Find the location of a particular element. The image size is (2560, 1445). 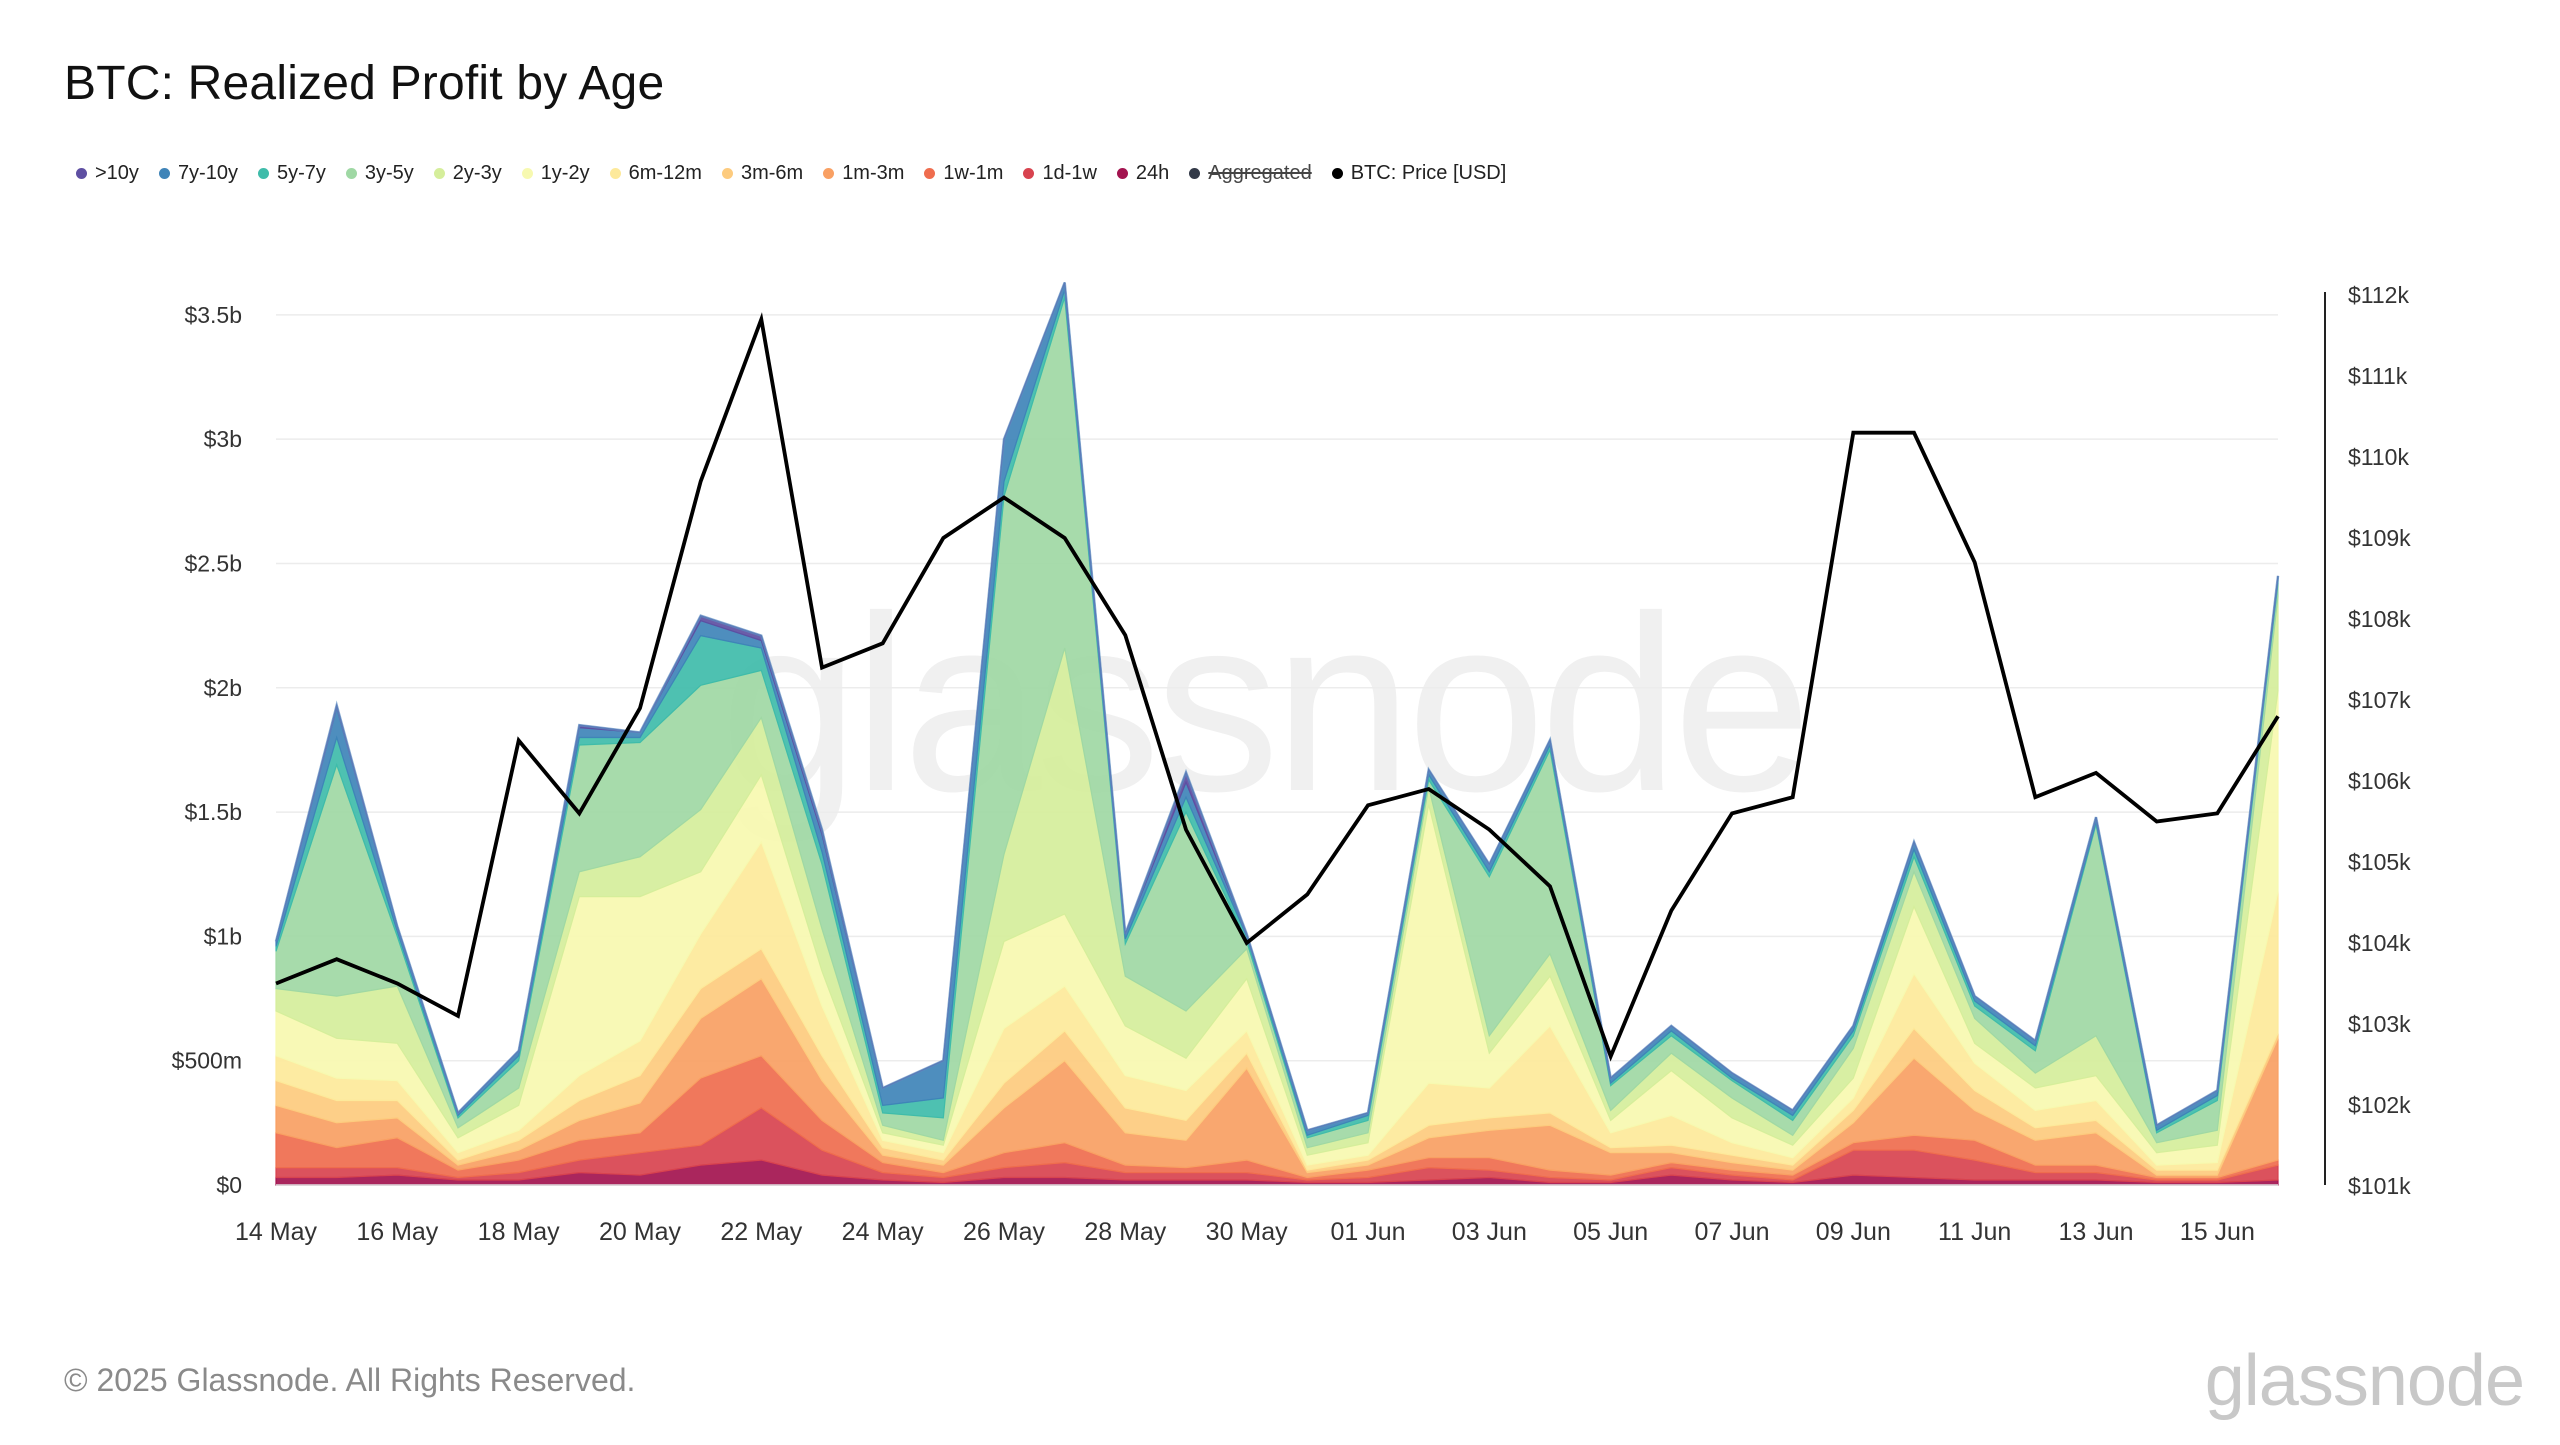

legend-label: 3y-5y is located at coordinates (389, 173).